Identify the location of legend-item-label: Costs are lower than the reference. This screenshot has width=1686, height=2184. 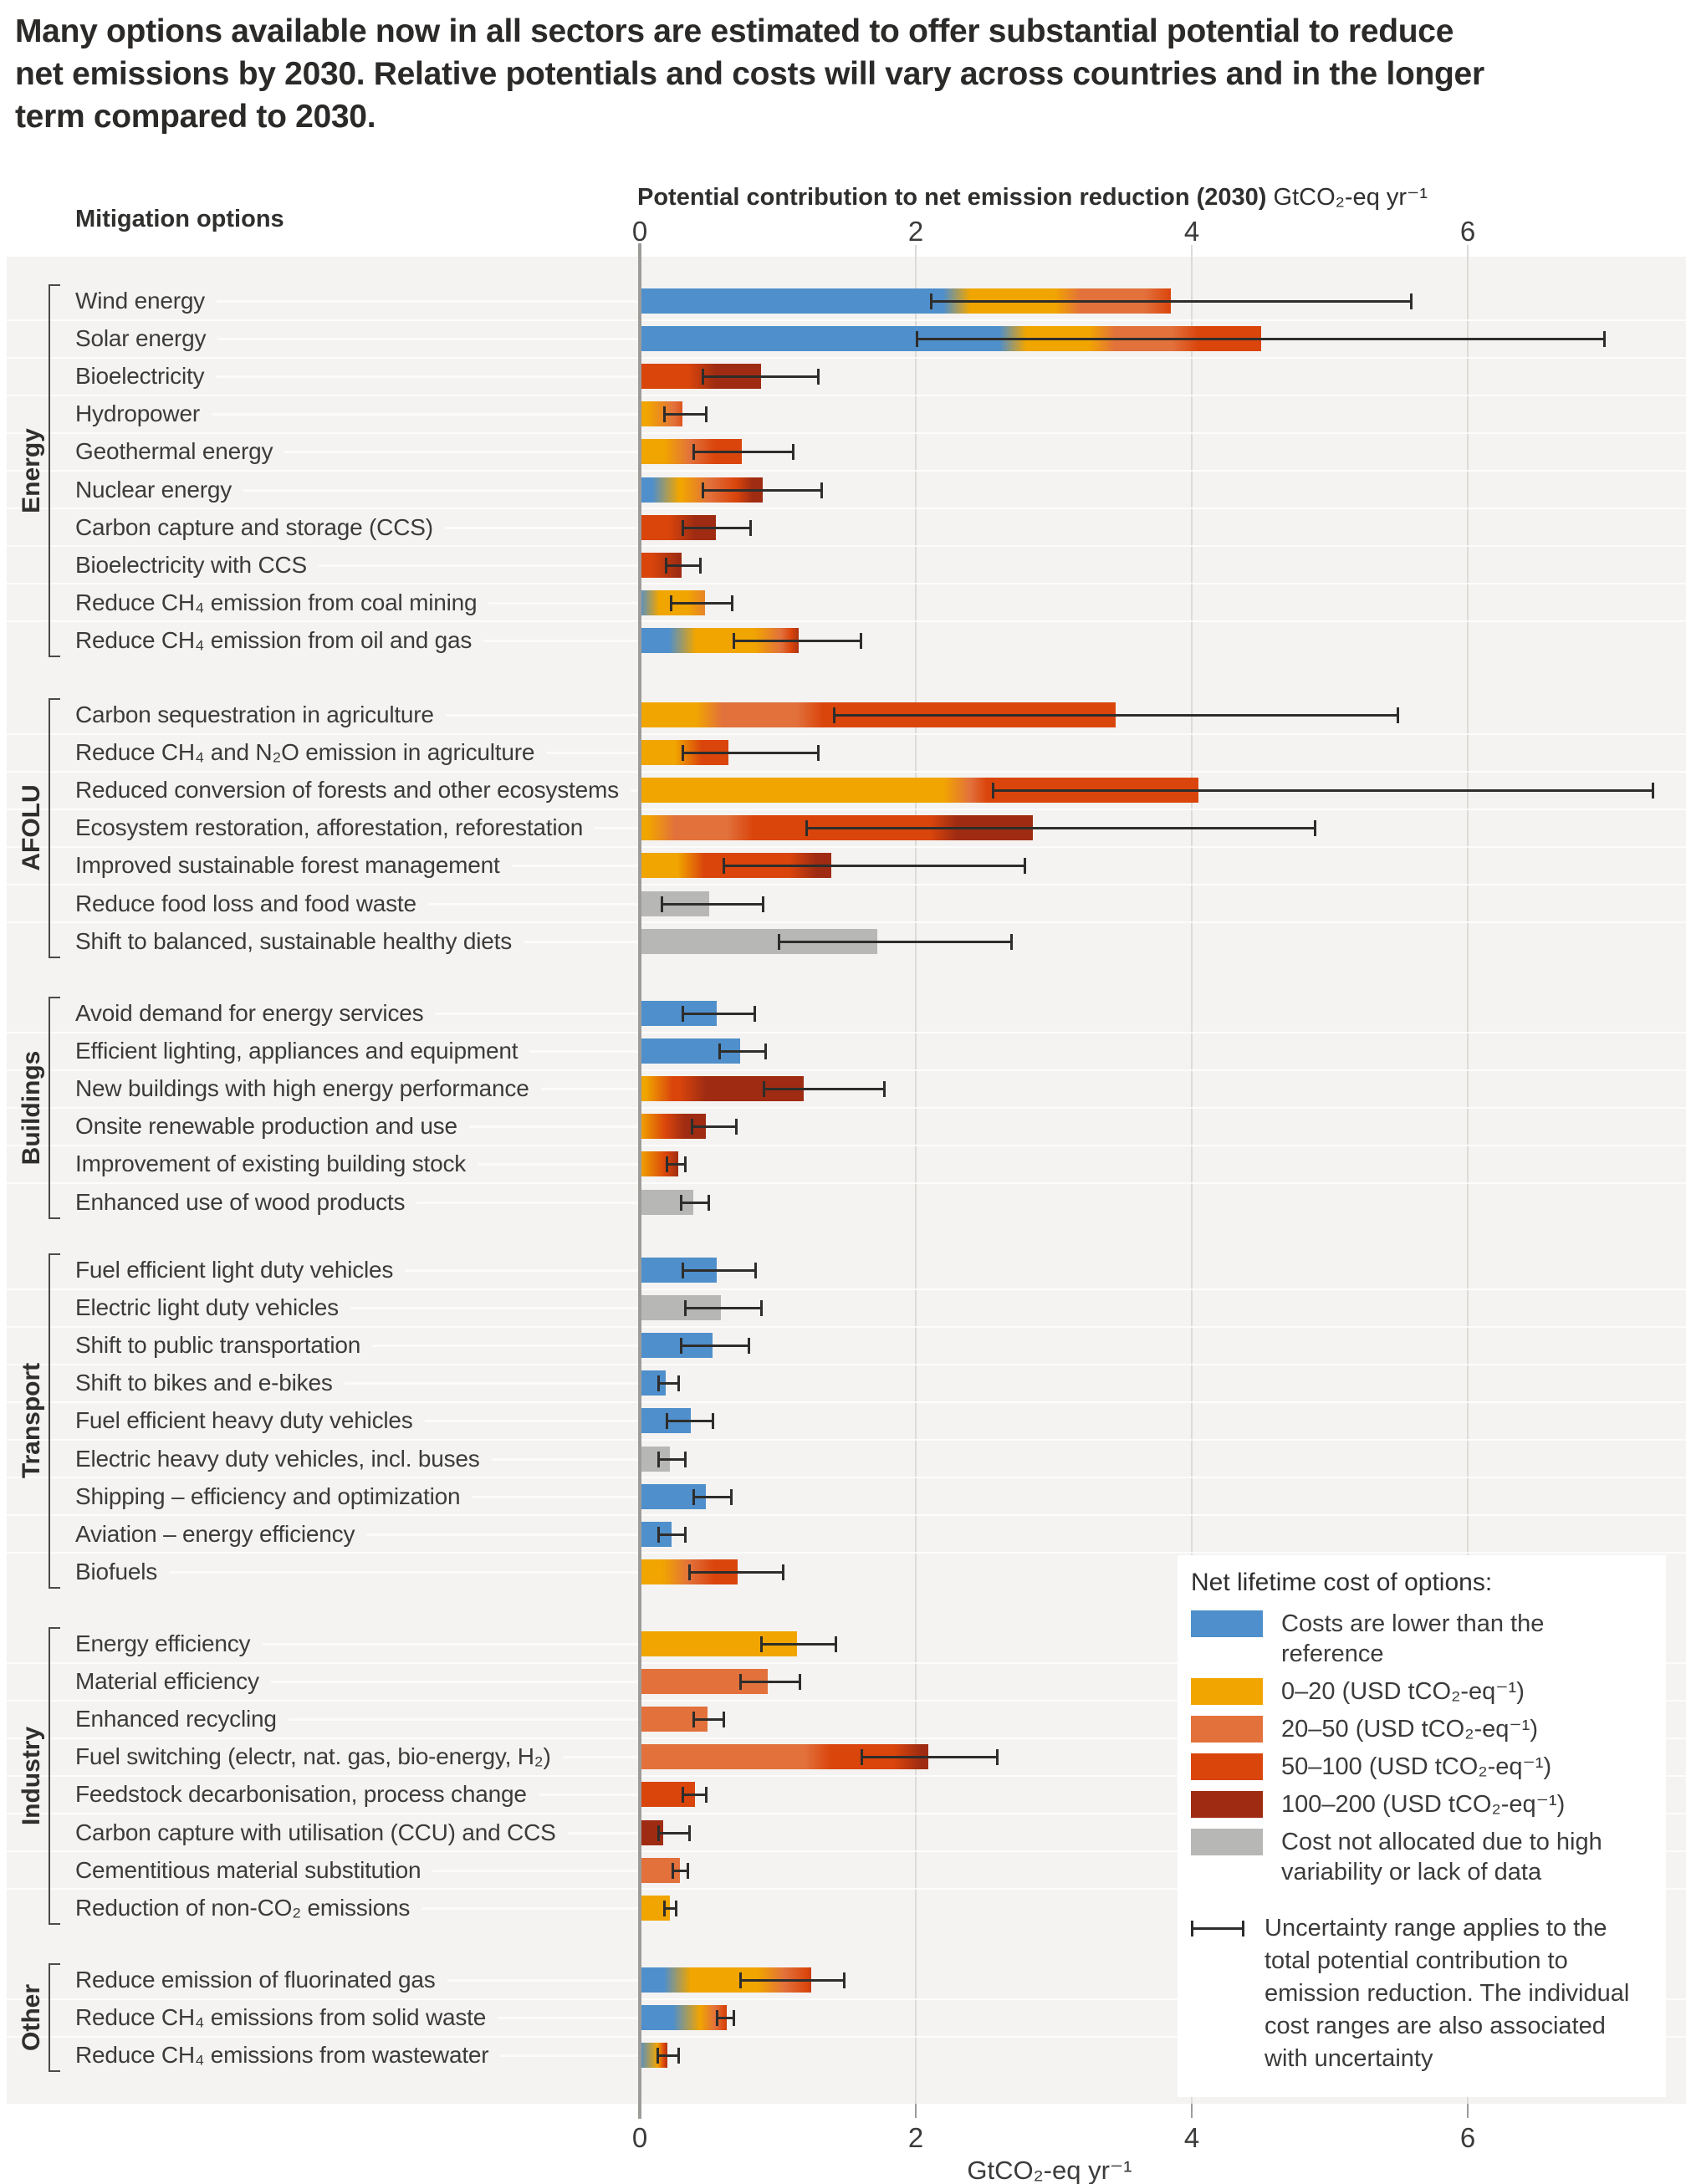
(1413, 1638).